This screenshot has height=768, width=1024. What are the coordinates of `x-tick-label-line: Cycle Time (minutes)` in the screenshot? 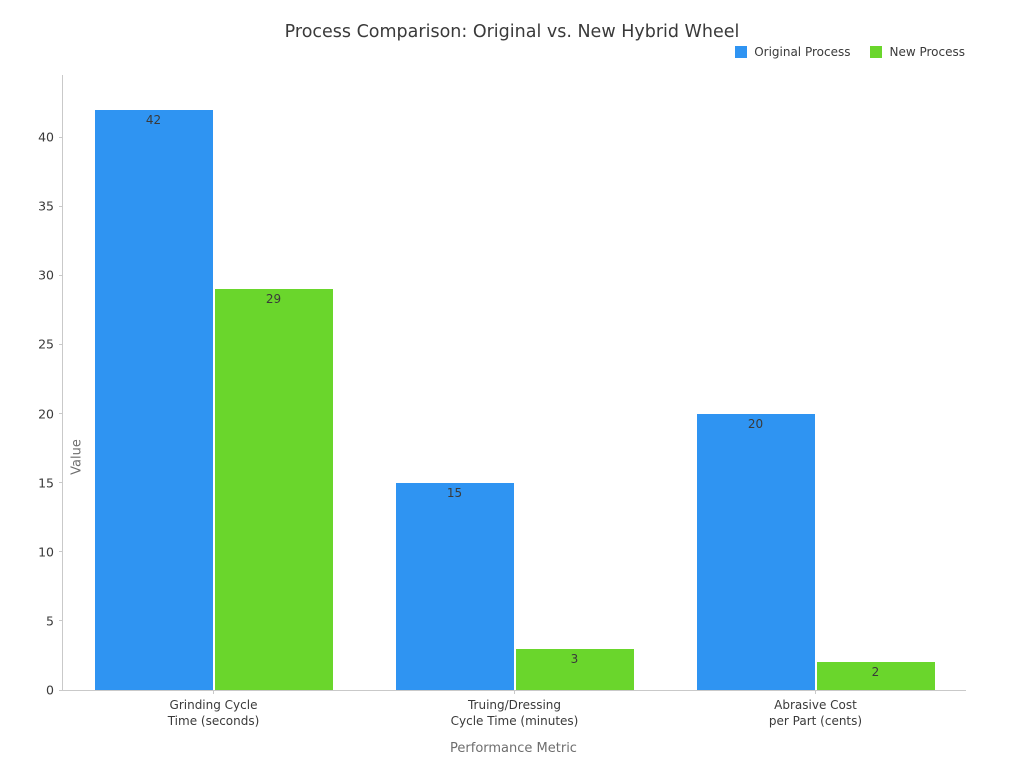 It's located at (514, 721).